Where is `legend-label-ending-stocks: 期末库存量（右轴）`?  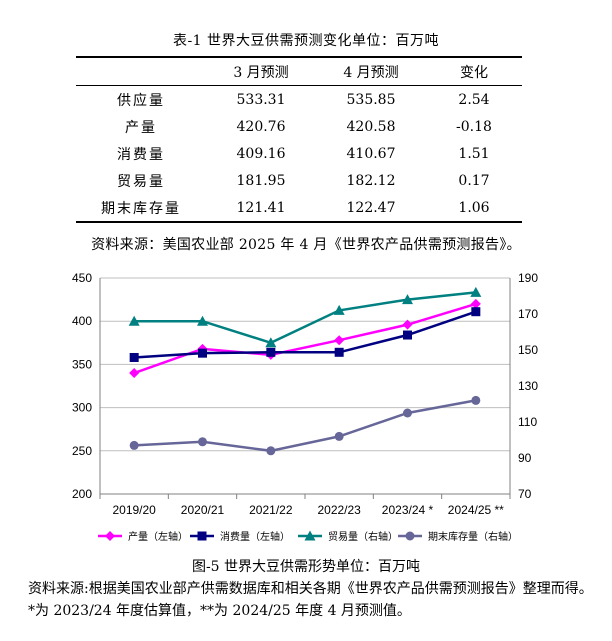
legend-label-ending-stocks: 期末库存量（右轴） is located at coordinates (473, 536).